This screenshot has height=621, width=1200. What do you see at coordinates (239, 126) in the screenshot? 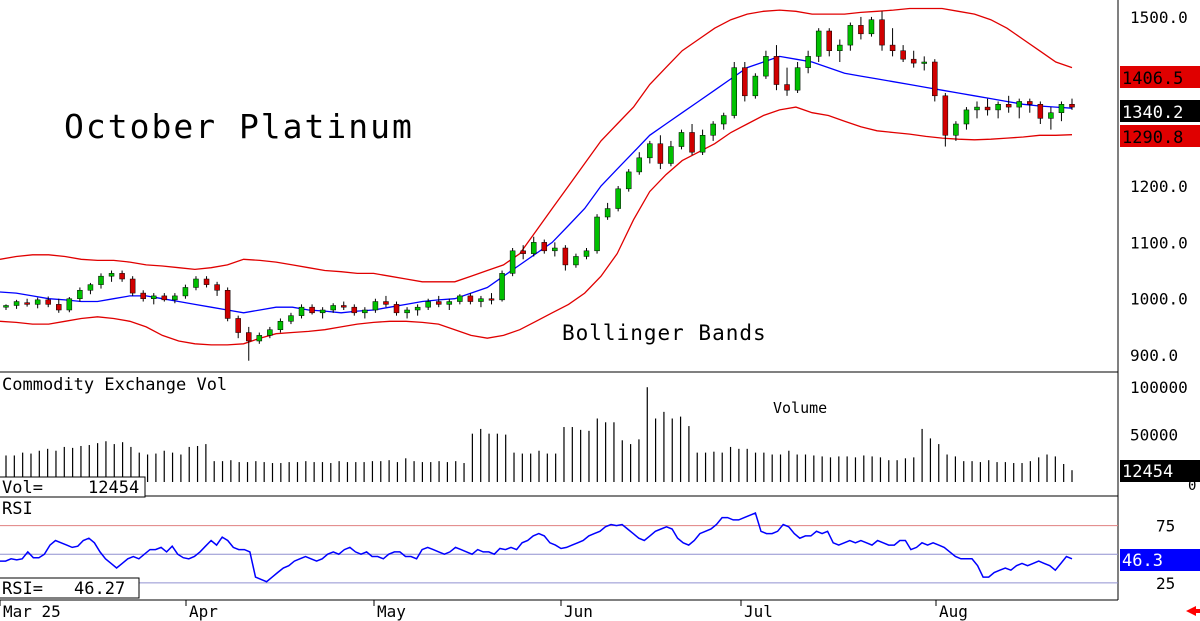
I see `chart-title: October Platinum` at bounding box center [239, 126].